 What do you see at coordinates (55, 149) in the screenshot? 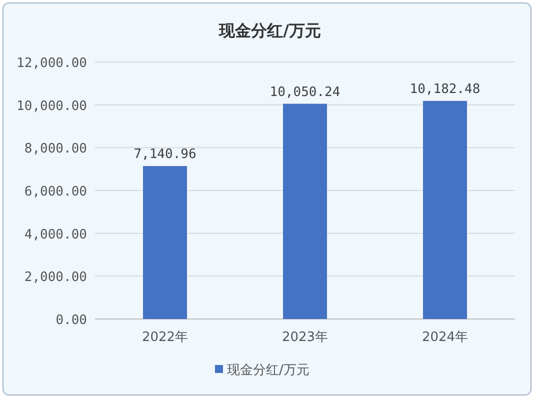
I see `y-tick-label: 8,000.00` at bounding box center [55, 149].